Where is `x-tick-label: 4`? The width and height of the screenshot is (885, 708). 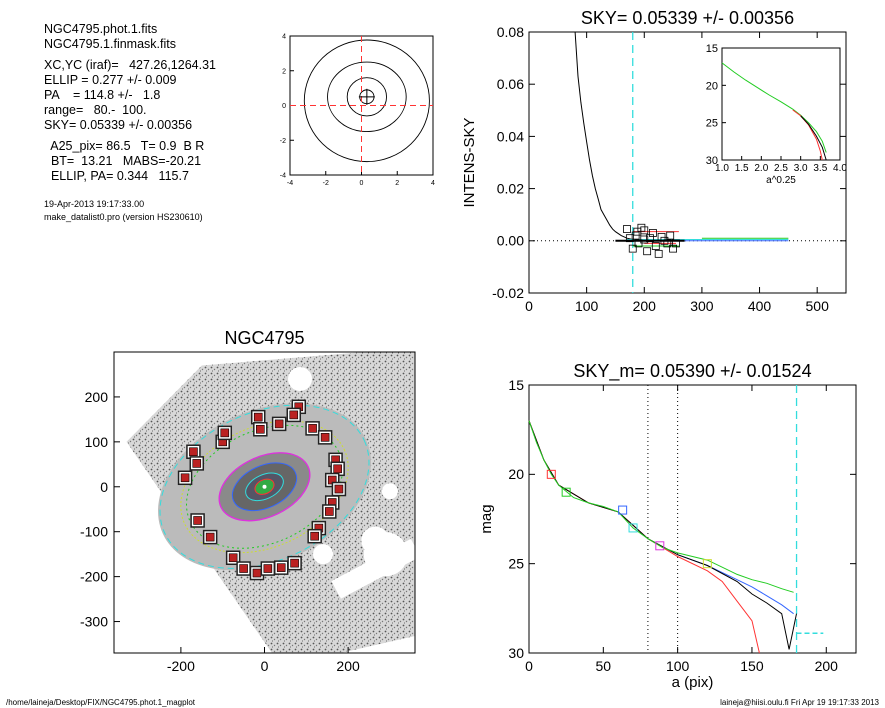 x-tick-label: 4 is located at coordinates (433, 183).